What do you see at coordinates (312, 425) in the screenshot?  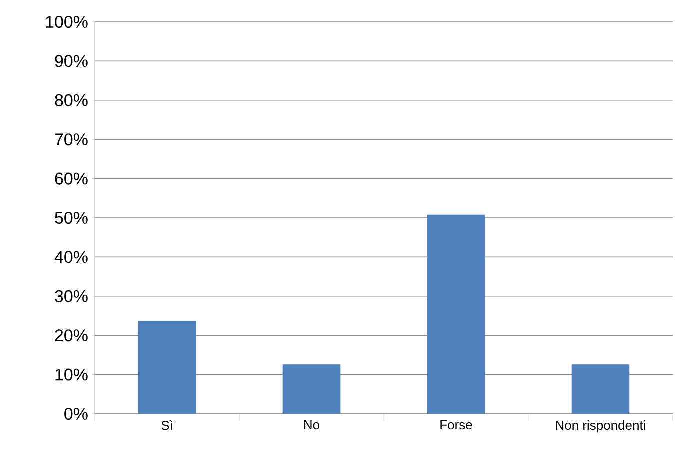 I see `x-tick-label: No` at bounding box center [312, 425].